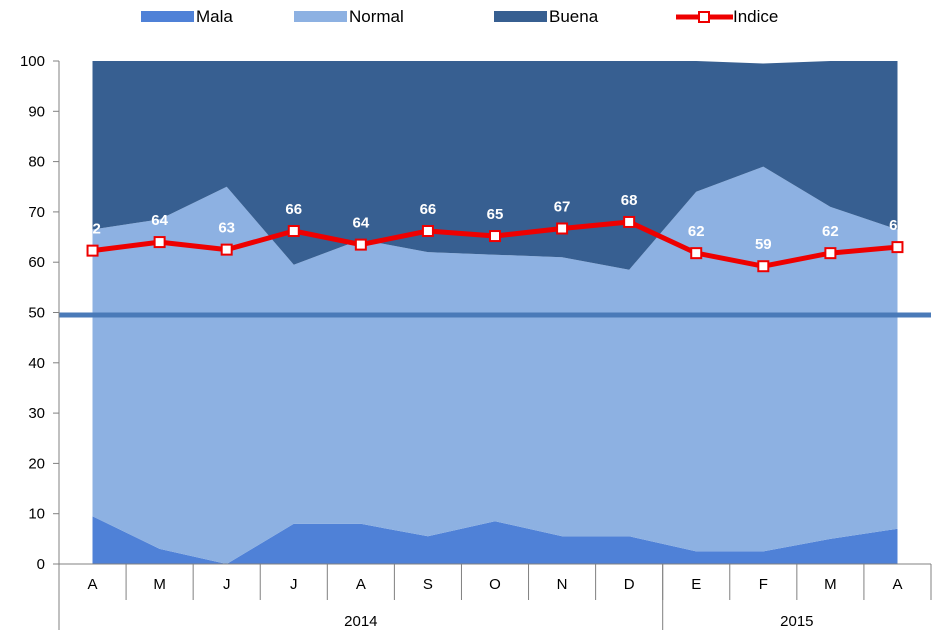 The width and height of the screenshot is (952, 630). Describe the element at coordinates (629, 200) in the screenshot. I see `indice-data-label: 68` at that location.